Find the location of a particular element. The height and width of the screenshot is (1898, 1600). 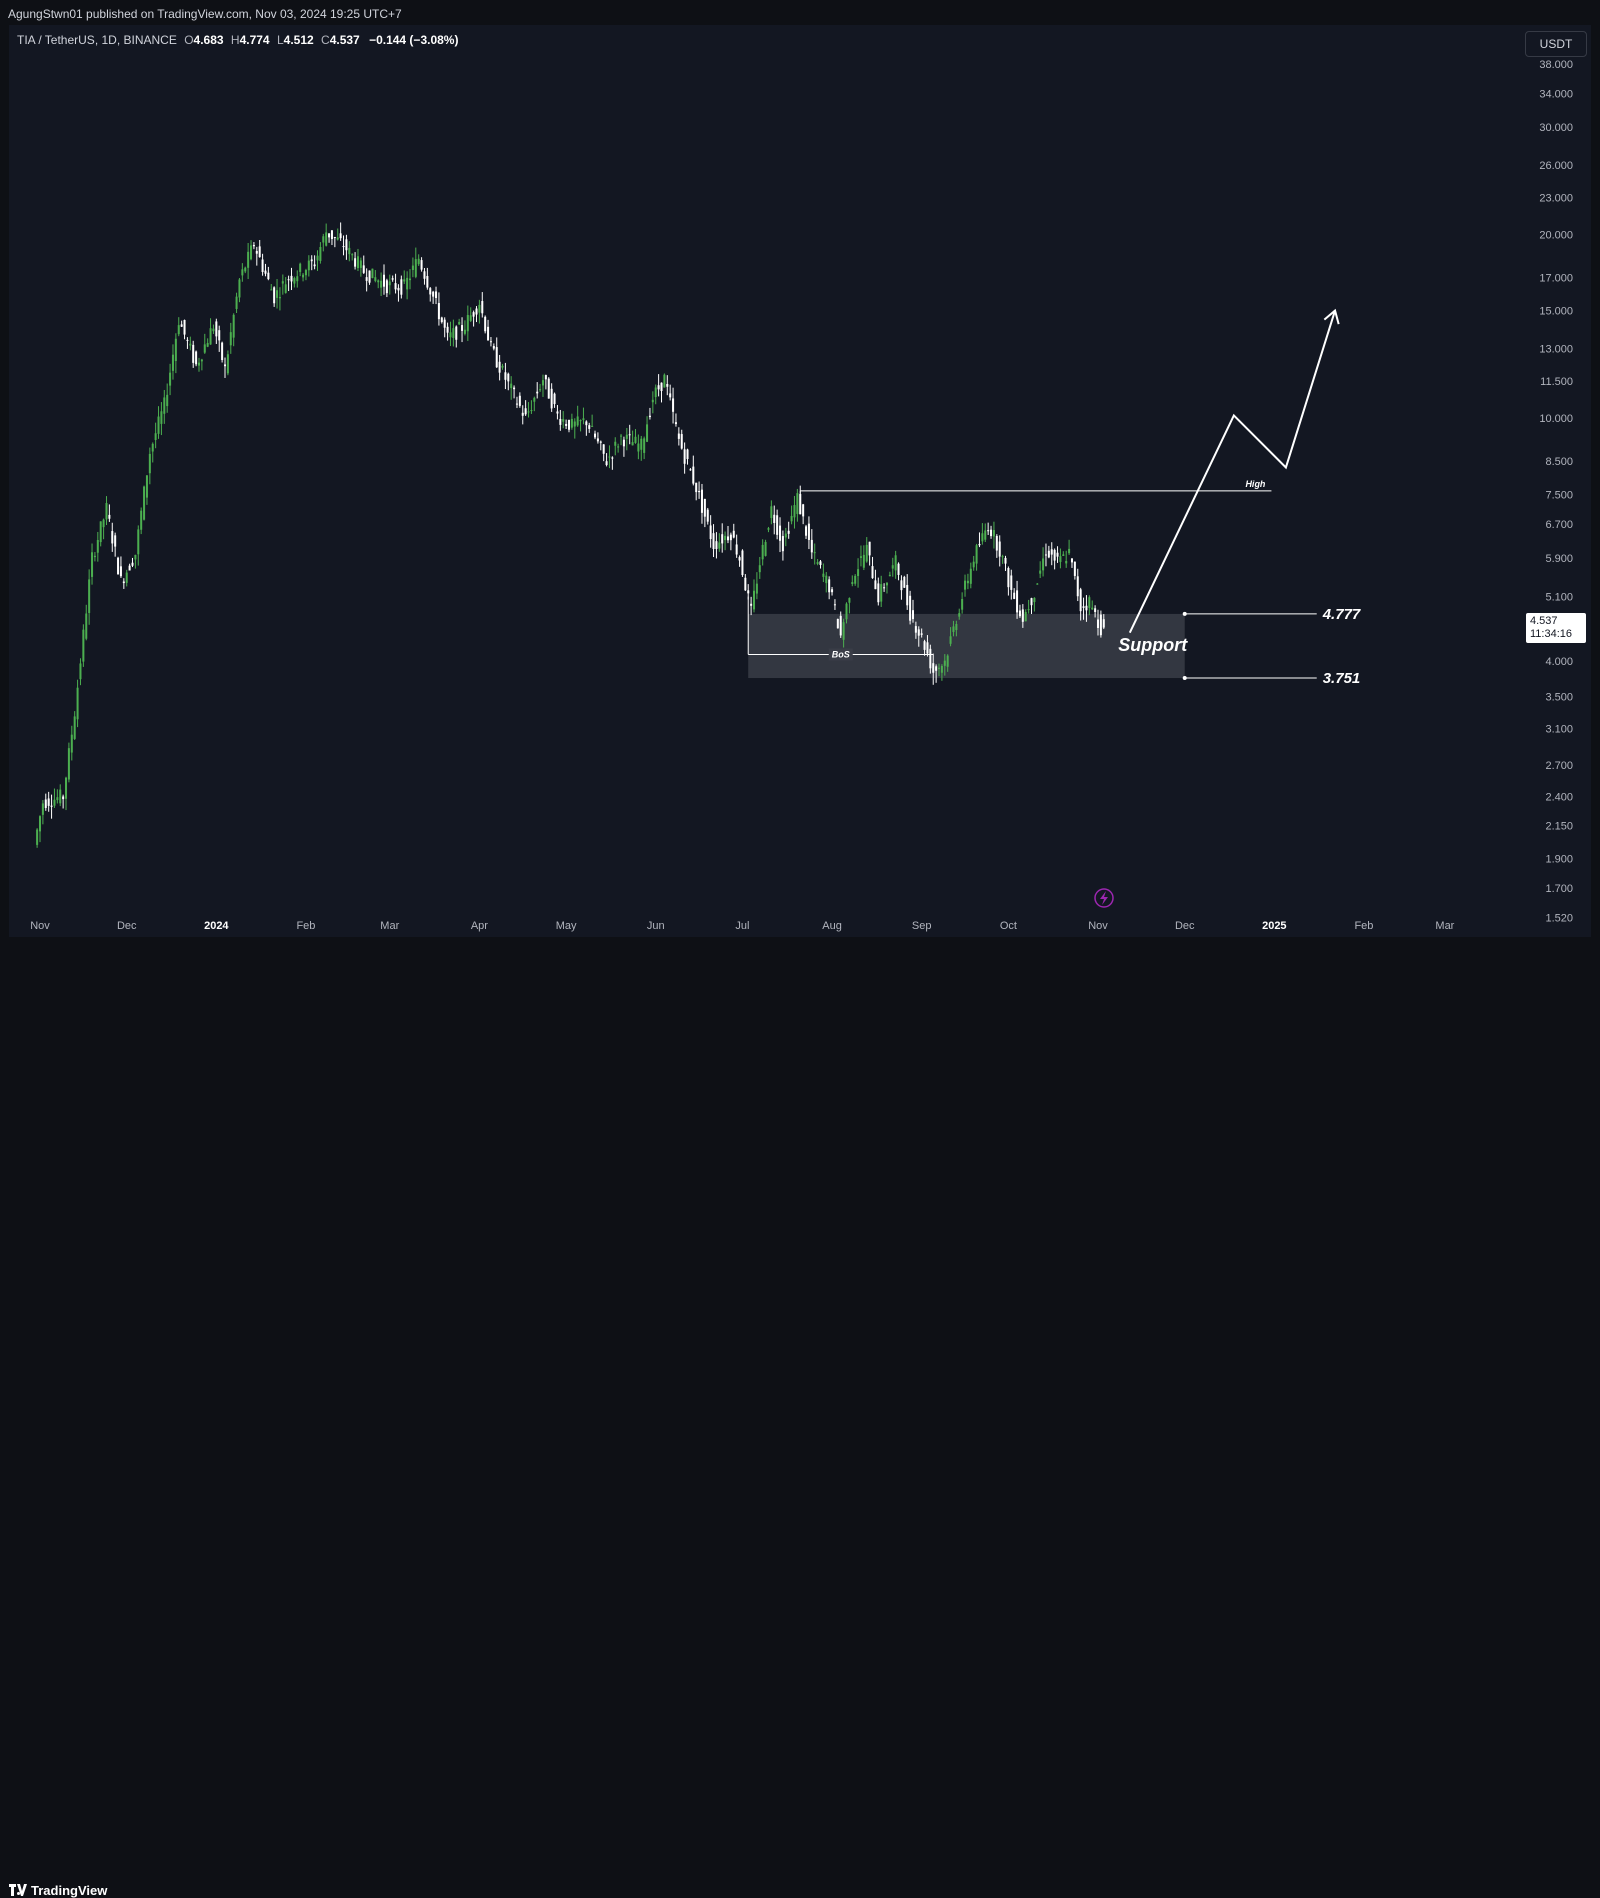

event-icon is located at coordinates (1104, 898).